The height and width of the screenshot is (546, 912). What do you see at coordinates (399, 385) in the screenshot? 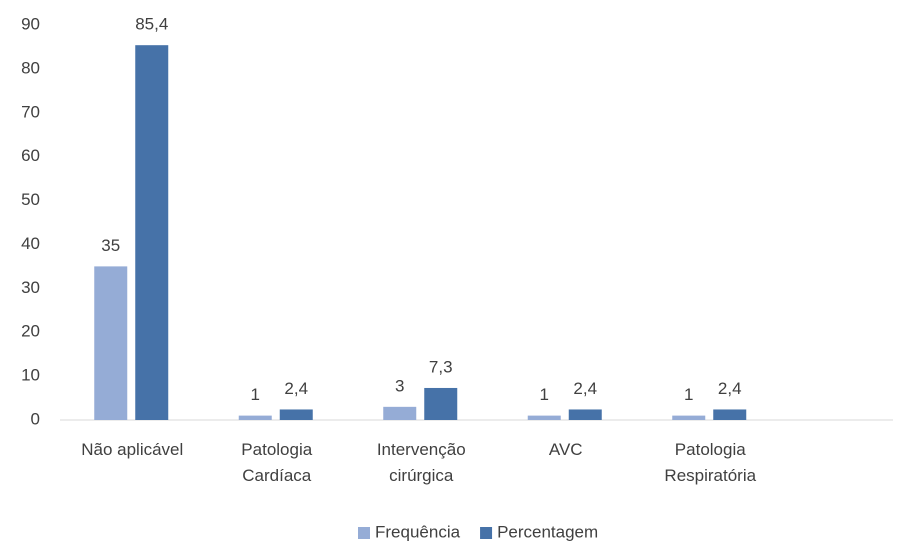
I see `data-label: 3` at bounding box center [399, 385].